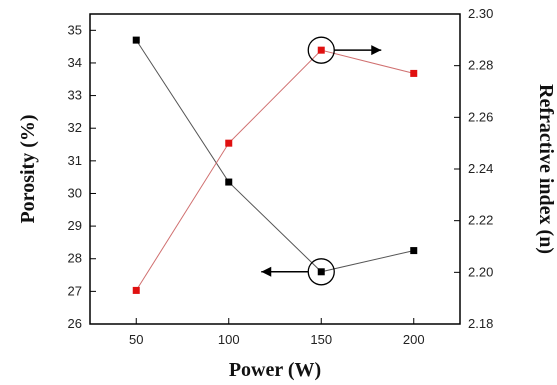  What do you see at coordinates (414, 339) in the screenshot?
I see `x-tick-label: 200` at bounding box center [414, 339].